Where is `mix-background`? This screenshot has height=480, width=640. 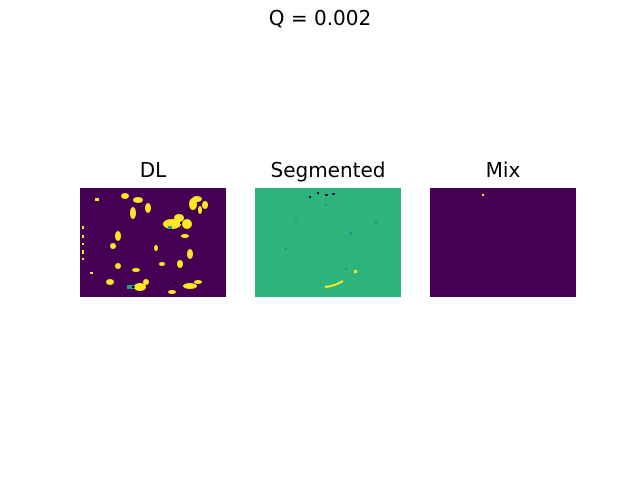 mix-background is located at coordinates (503, 242).